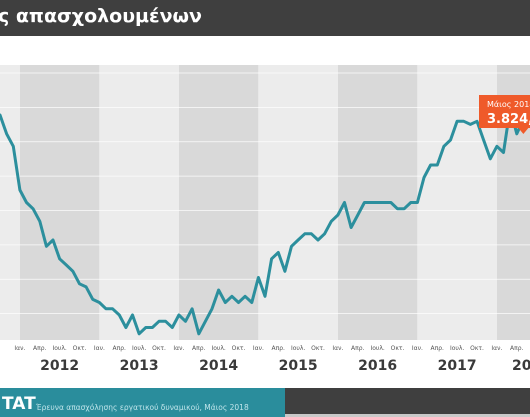 Image resolution: width=530 pixels, height=417 pixels. I want to click on title-bar: ς απασχολουμένων, so click(265, 18).